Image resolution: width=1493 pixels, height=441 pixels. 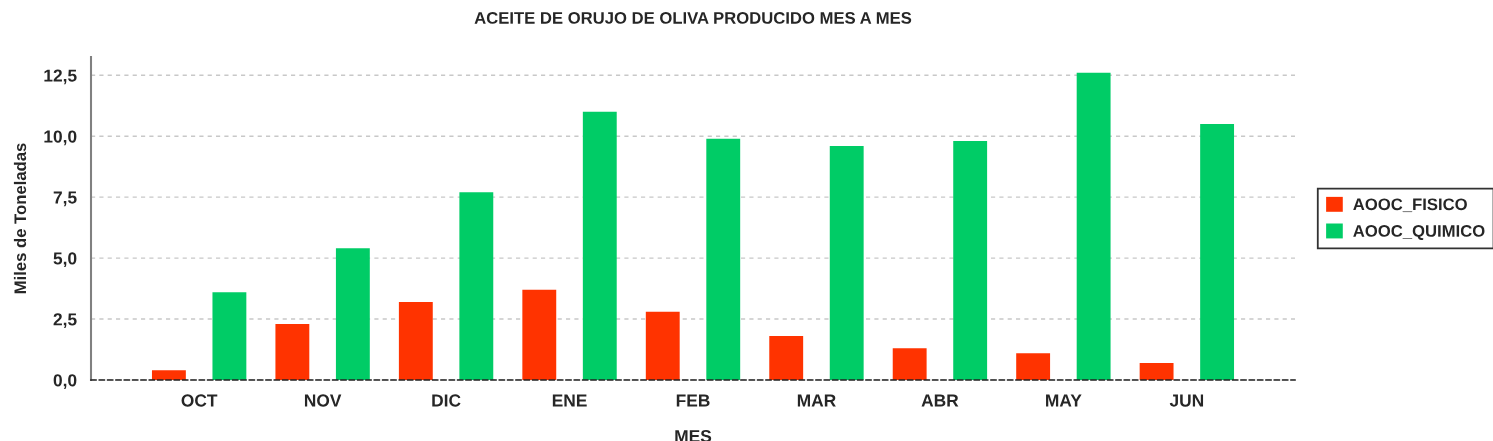 What do you see at coordinates (940, 400) in the screenshot?
I see `x-tick-label: ABR` at bounding box center [940, 400].